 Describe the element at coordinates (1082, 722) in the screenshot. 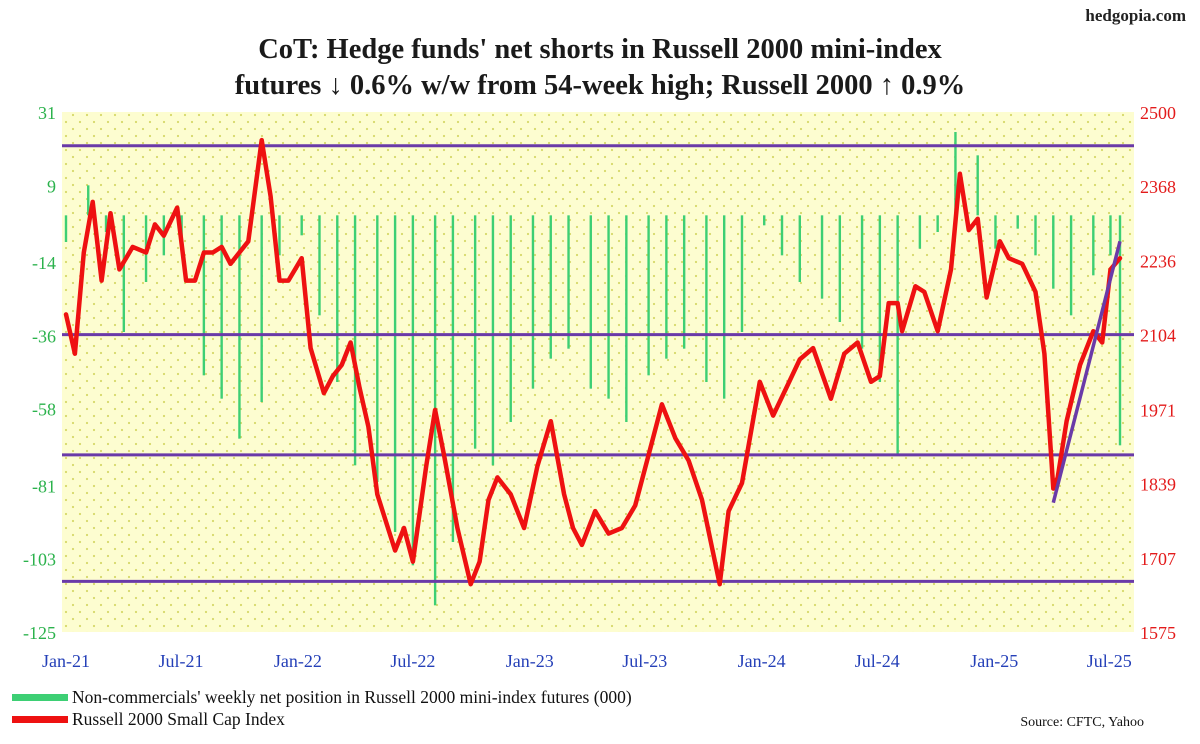

I see `source-note: Source: CFTC, Yahoo` at that location.